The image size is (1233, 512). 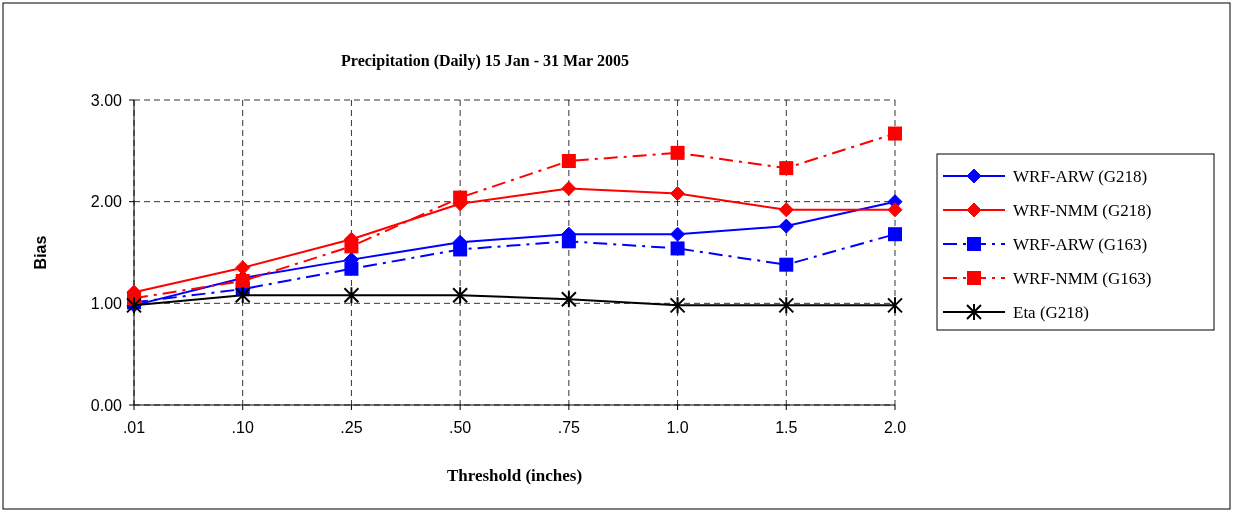 I want to click on y-tick-label: 2.00, so click(x=106, y=202).